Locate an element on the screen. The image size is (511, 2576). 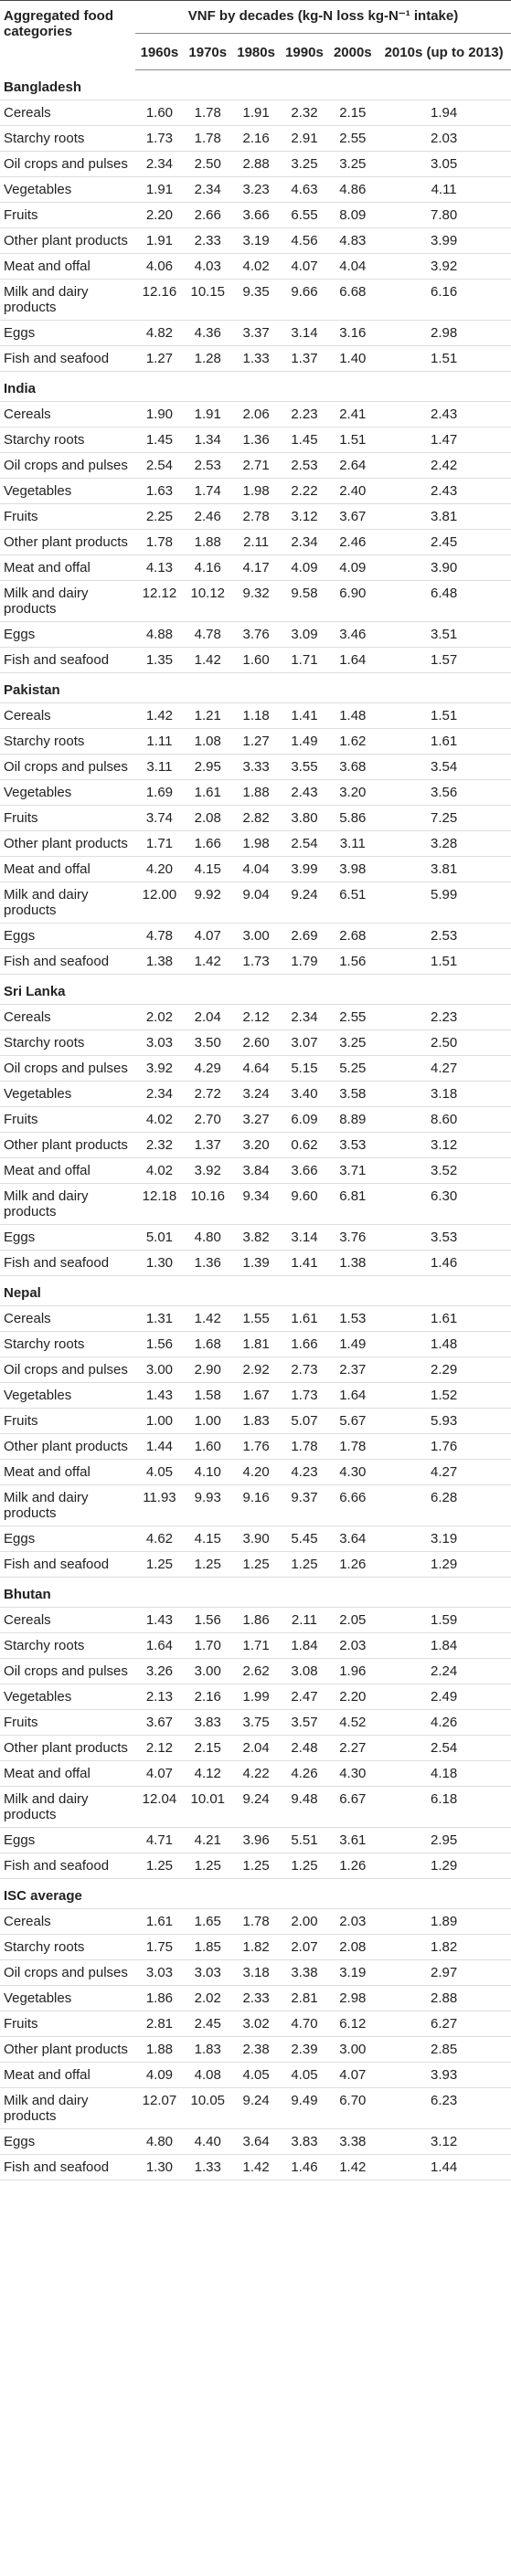
value-cell: 3.83 is located at coordinates (304, 2141).